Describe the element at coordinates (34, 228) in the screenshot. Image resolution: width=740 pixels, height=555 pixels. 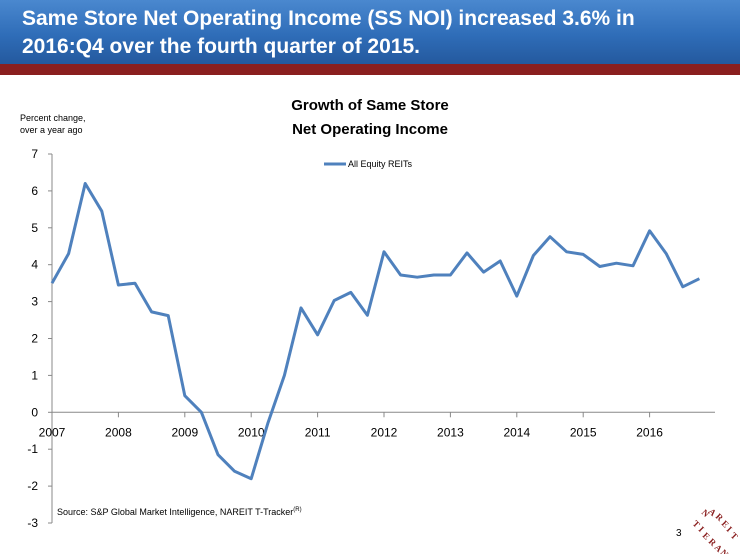
I see `y-tick-label: 5` at that location.